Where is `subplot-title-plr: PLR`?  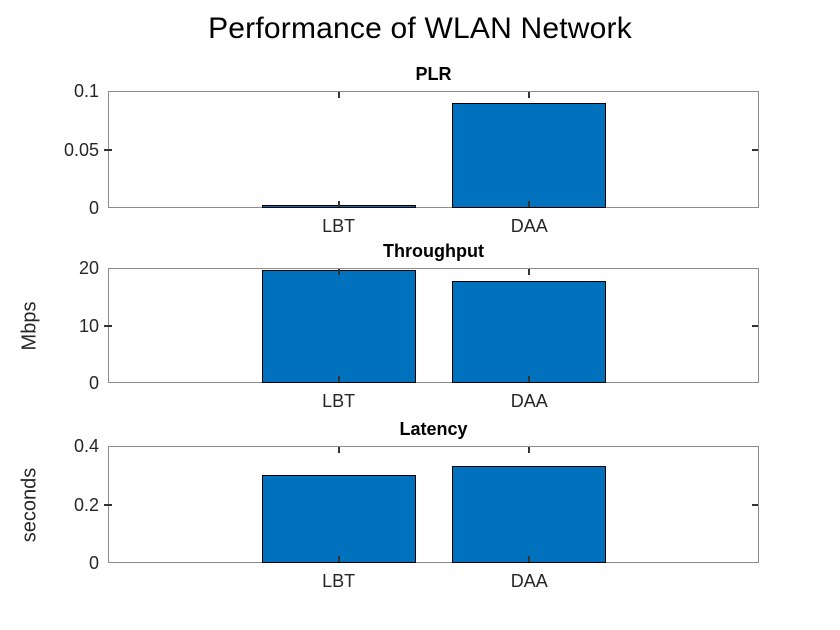 subplot-title-plr: PLR is located at coordinates (433, 74).